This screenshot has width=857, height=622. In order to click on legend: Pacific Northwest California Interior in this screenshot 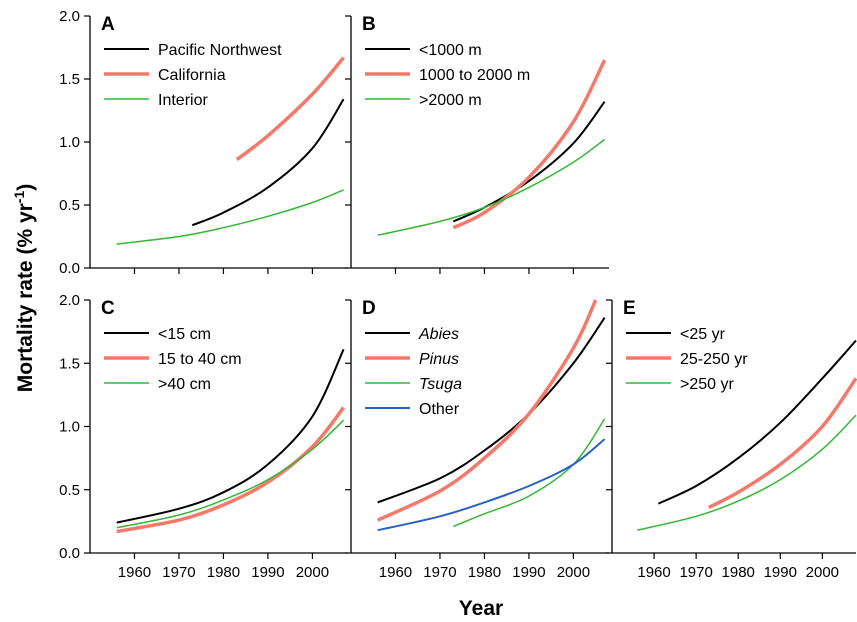, I will do `click(193, 75)`.